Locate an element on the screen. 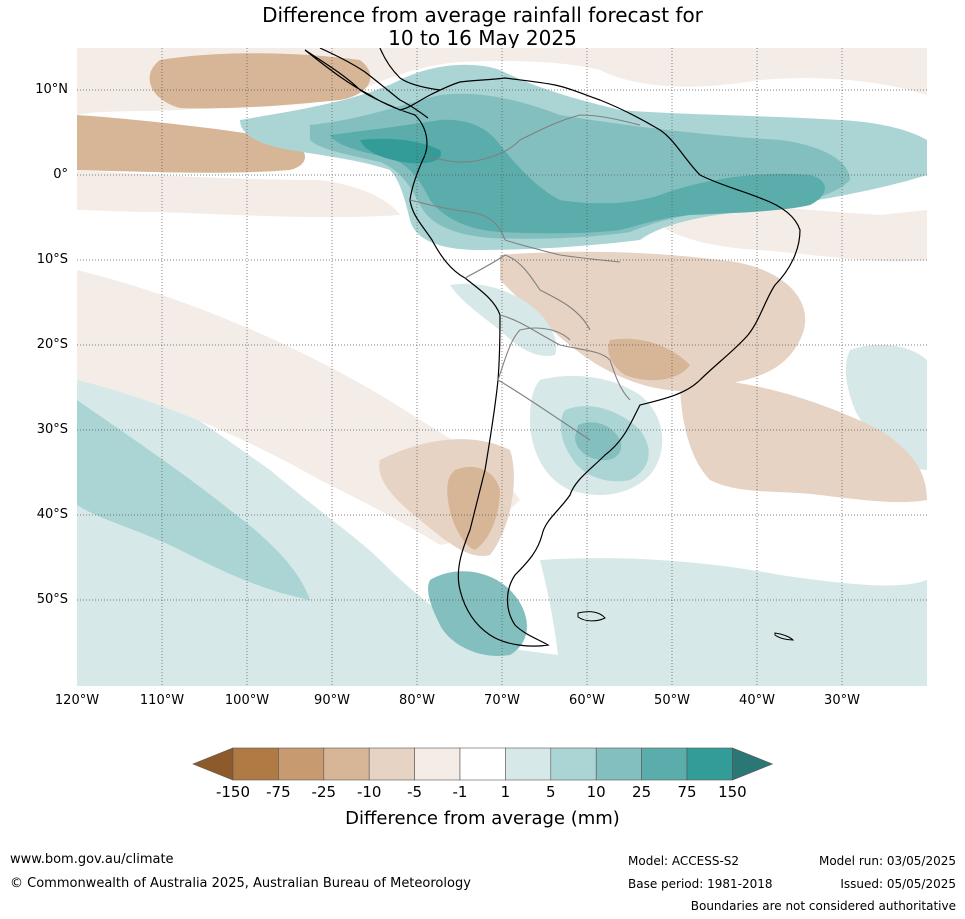  anomaly-region-brazil-dry is located at coordinates (653, 321).